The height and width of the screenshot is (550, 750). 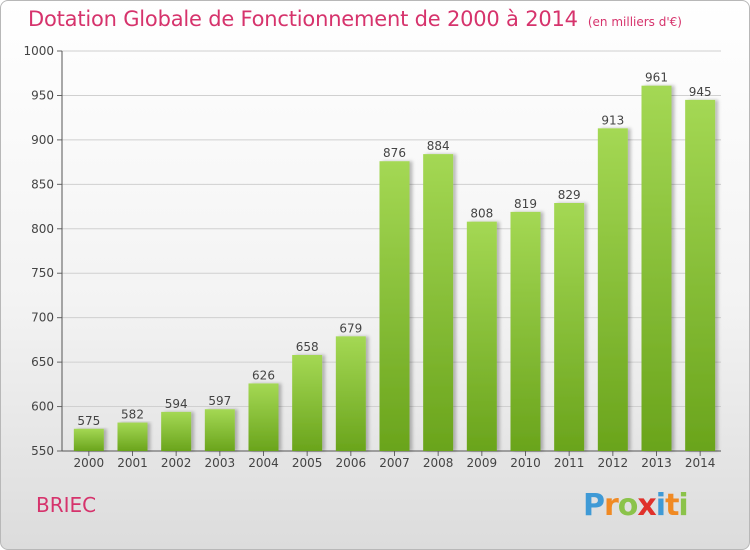 I want to click on bar-value-label: 961, so click(x=656, y=78).